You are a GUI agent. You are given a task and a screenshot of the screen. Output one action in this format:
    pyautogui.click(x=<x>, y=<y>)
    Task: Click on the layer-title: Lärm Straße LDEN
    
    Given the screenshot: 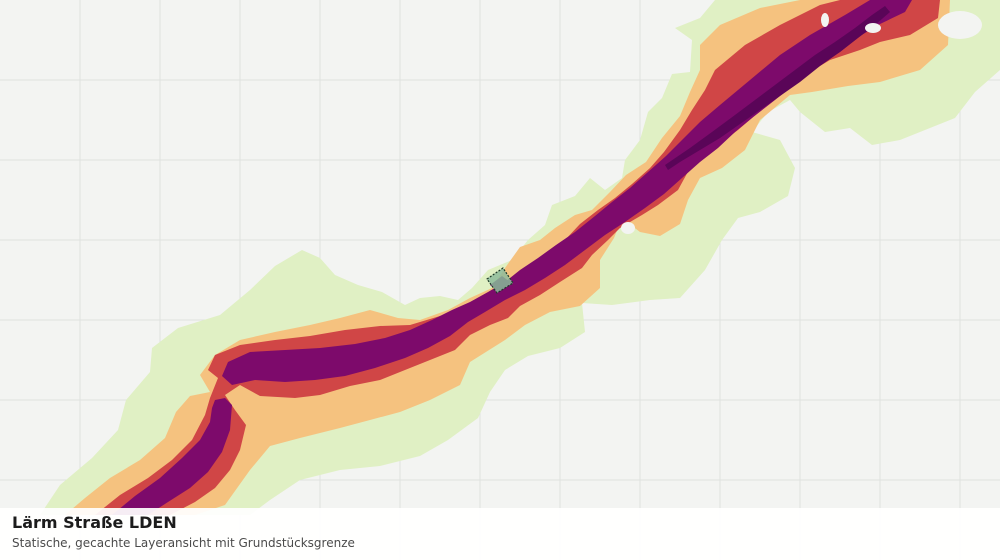 What is the action you would take?
    pyautogui.click(x=94, y=522)
    